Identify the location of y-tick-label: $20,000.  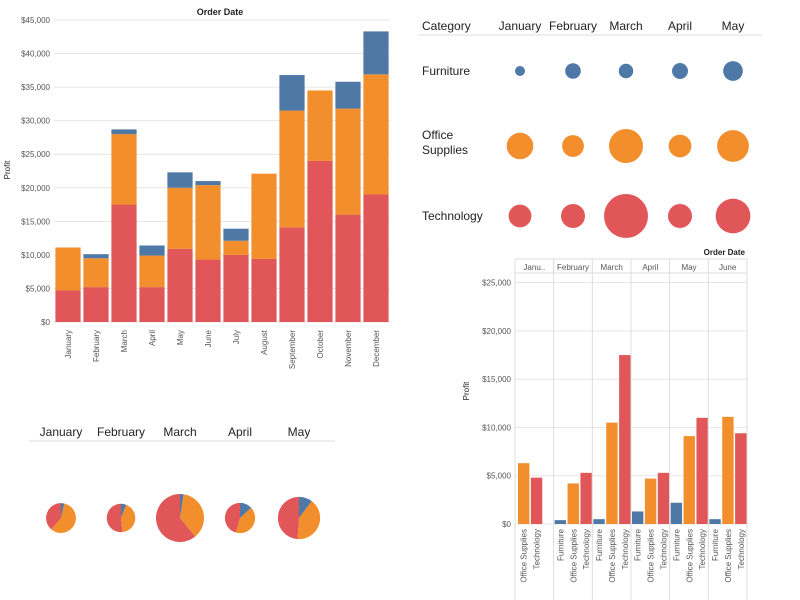
(35, 188).